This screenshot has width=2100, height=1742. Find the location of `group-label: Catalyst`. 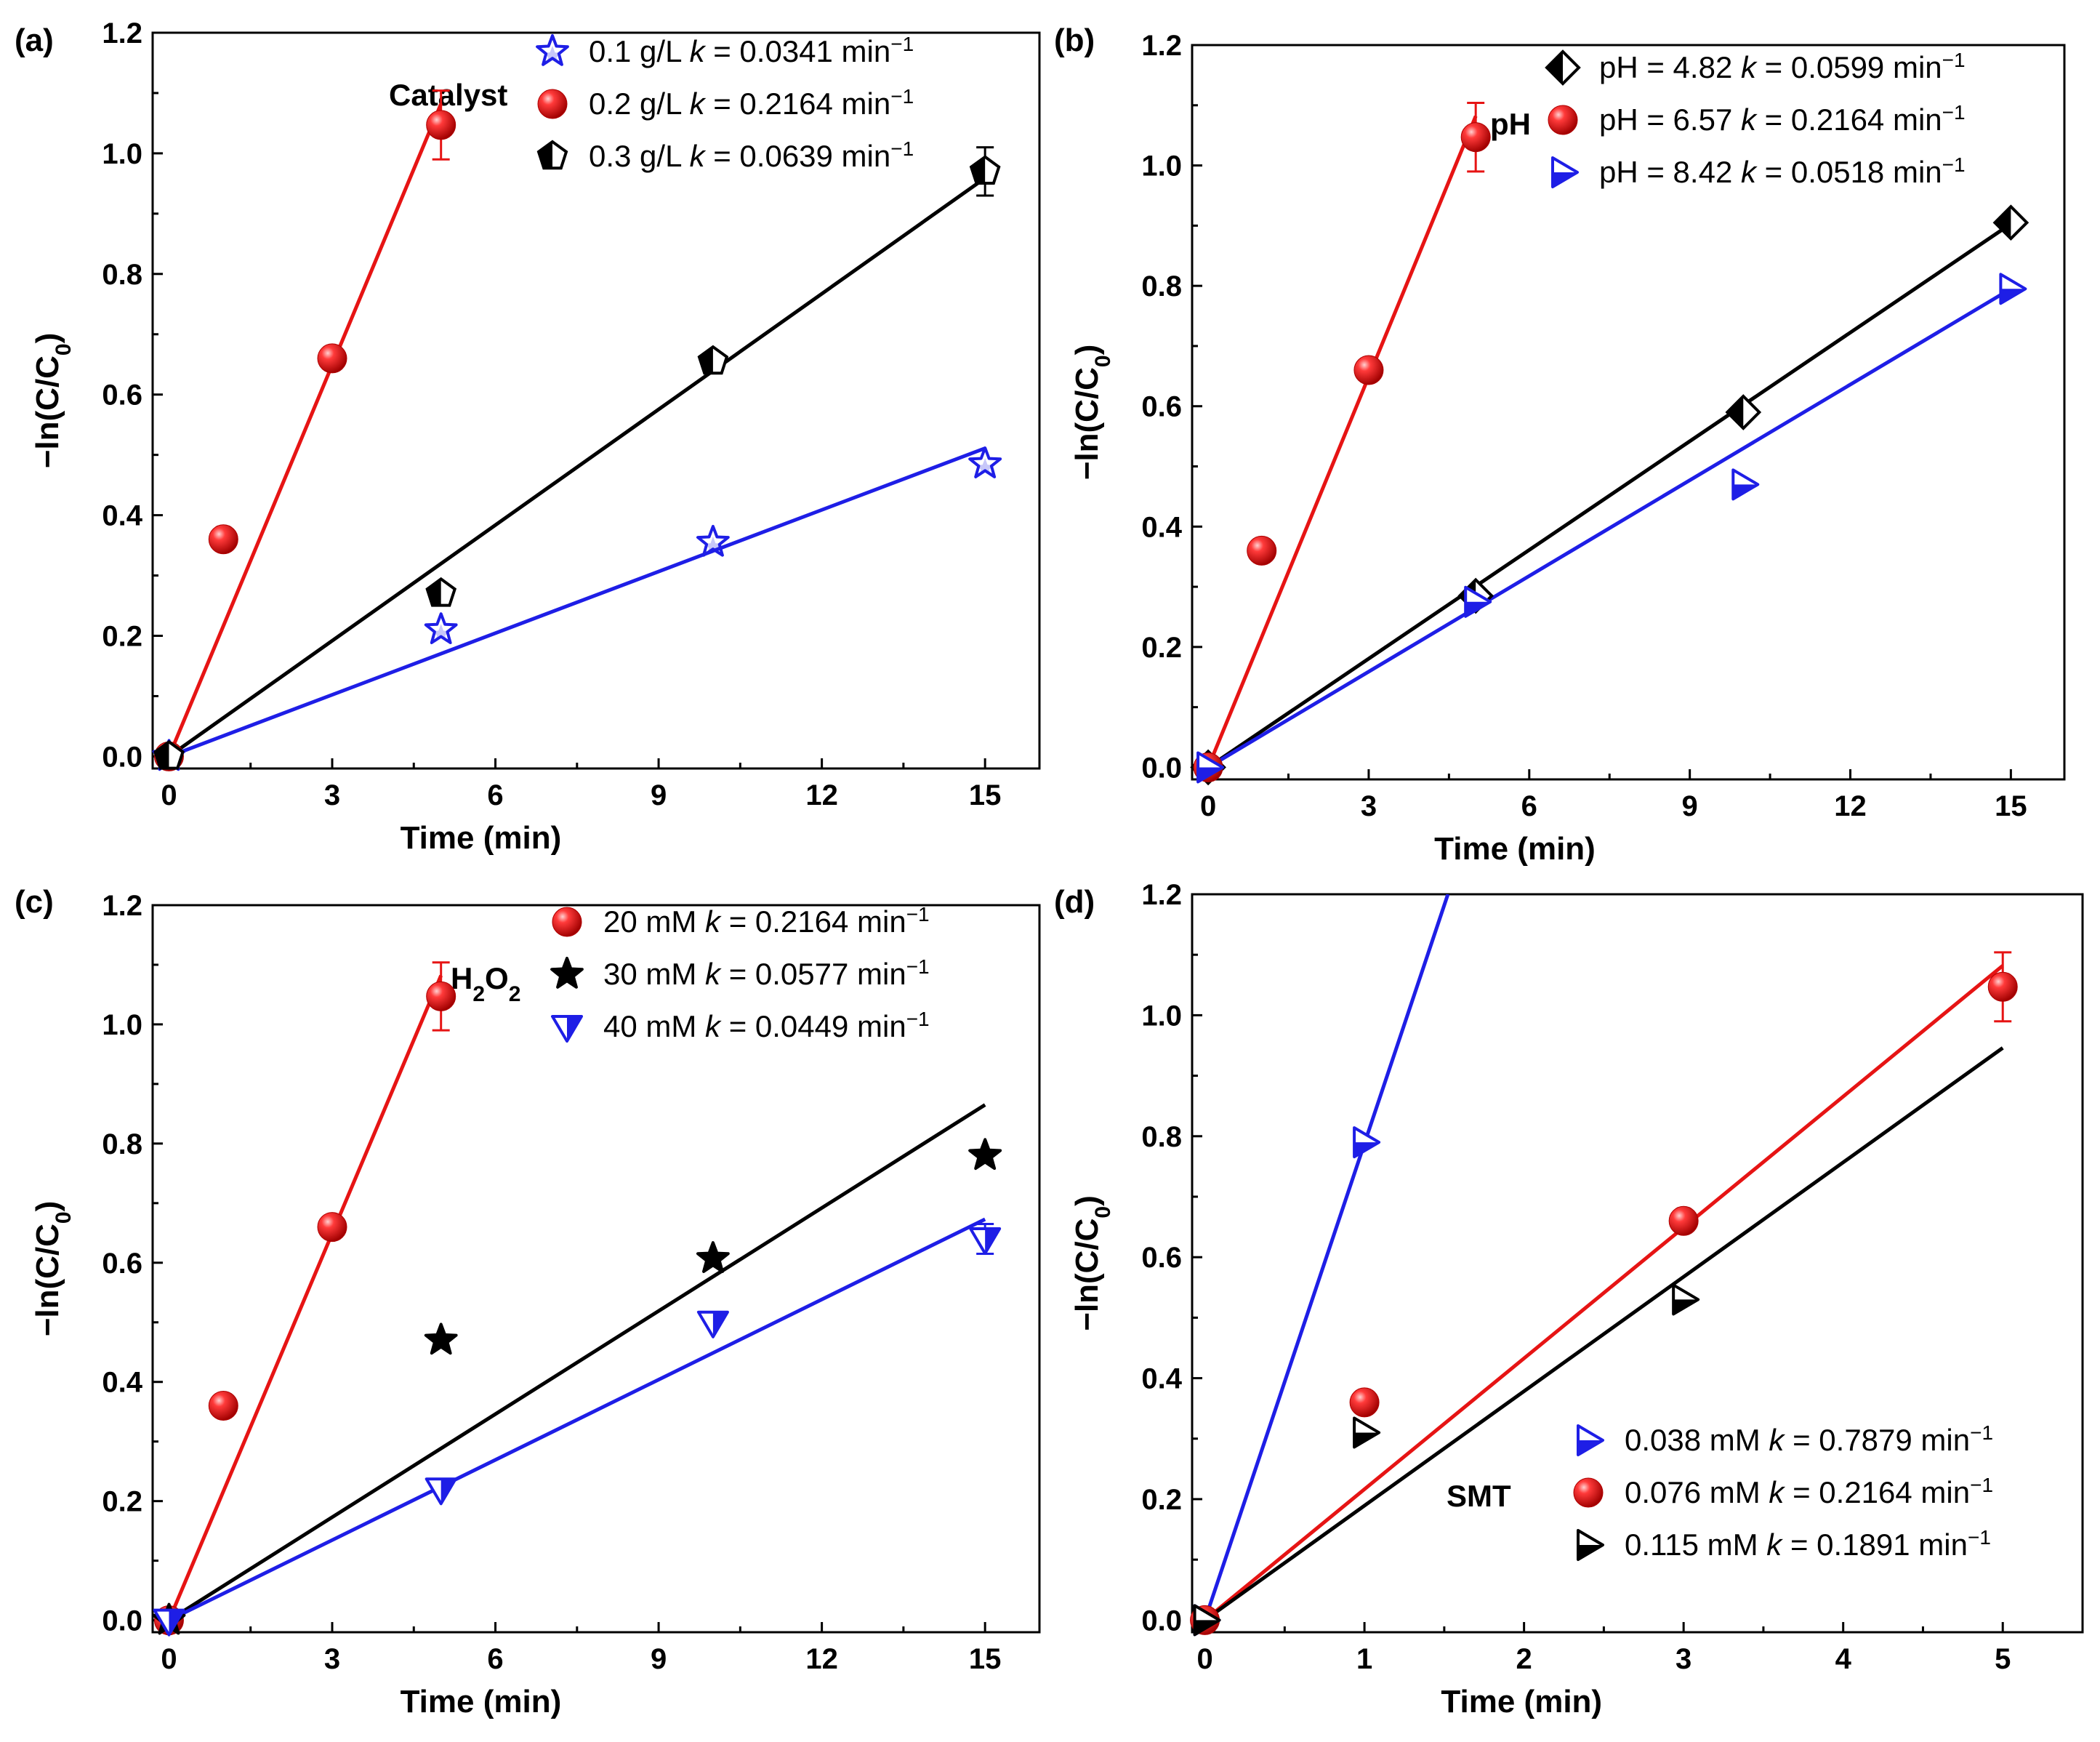

group-label: Catalyst is located at coordinates (448, 95).